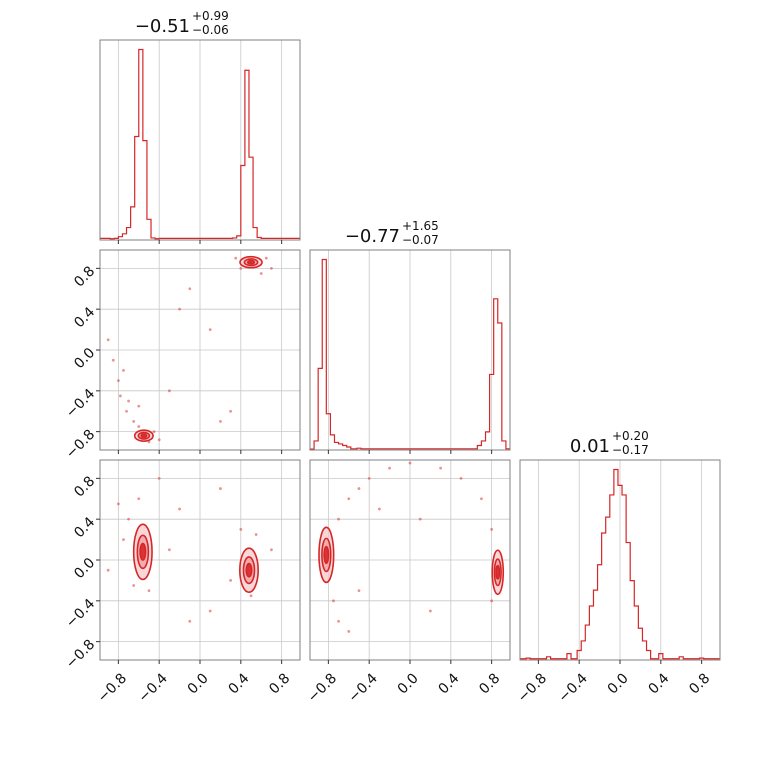  Describe the element at coordinates (630, 436) in the screenshot. I see `title-3-upper-error: +0.20` at that location.